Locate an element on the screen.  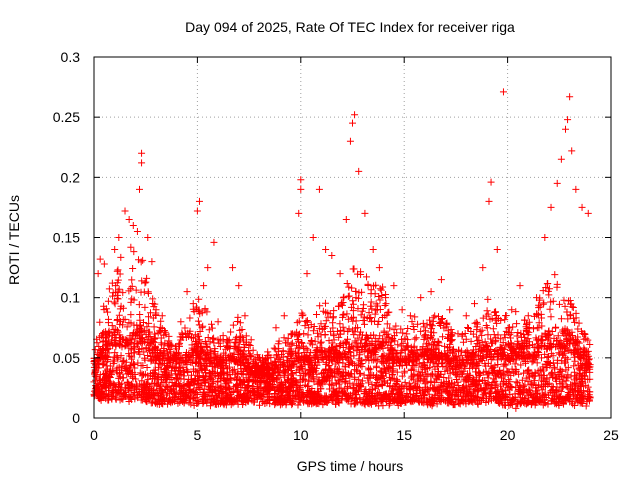
x-tick-label: 15 is located at coordinates (404, 435).